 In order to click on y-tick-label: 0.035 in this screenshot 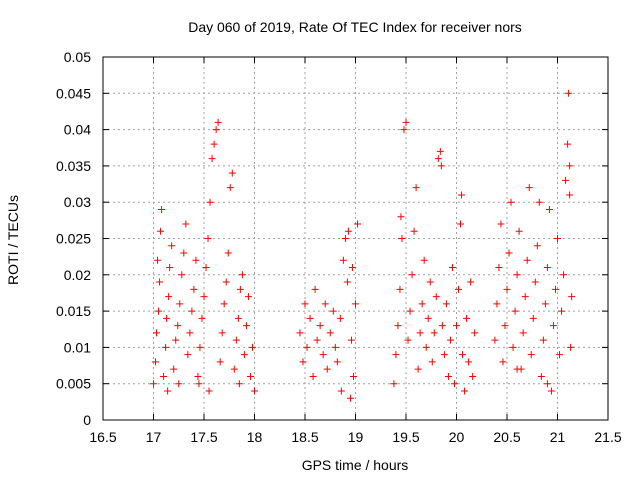, I will do `click(73, 166)`.